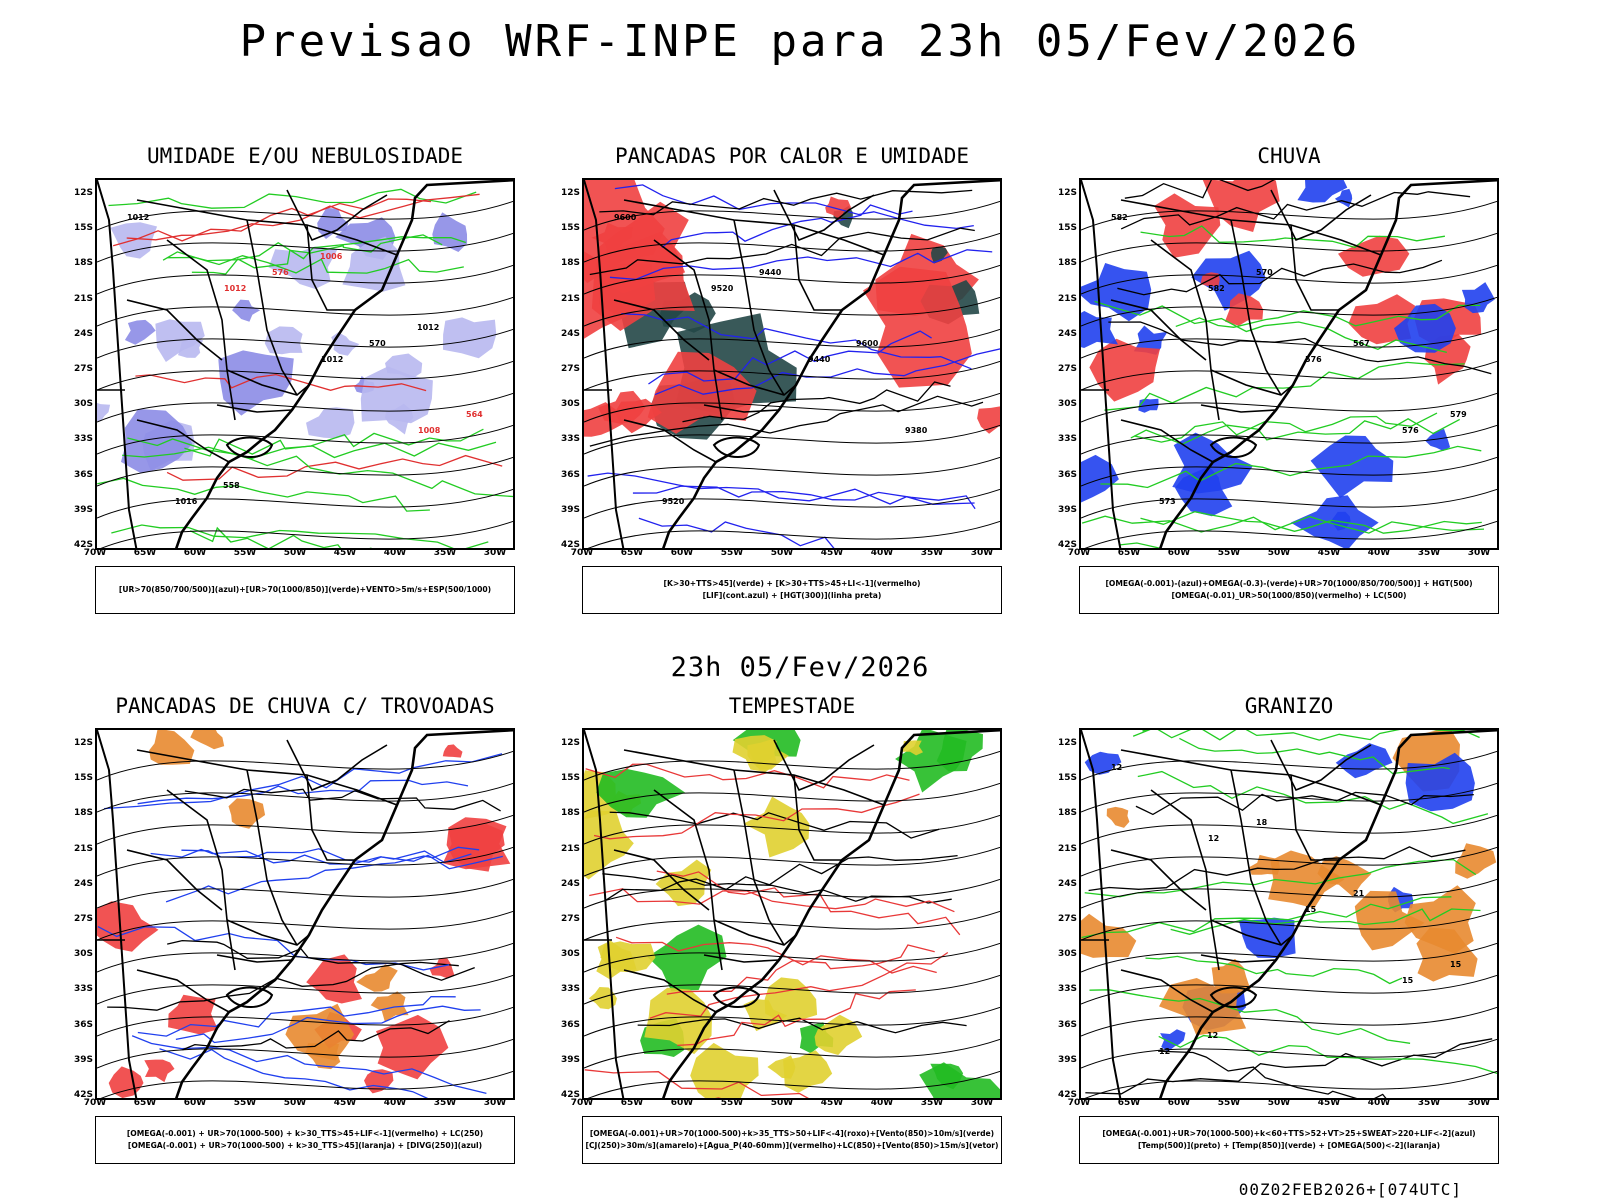  What do you see at coordinates (673, 501) in the screenshot?
I see `contour-label: 9520` at bounding box center [673, 501].